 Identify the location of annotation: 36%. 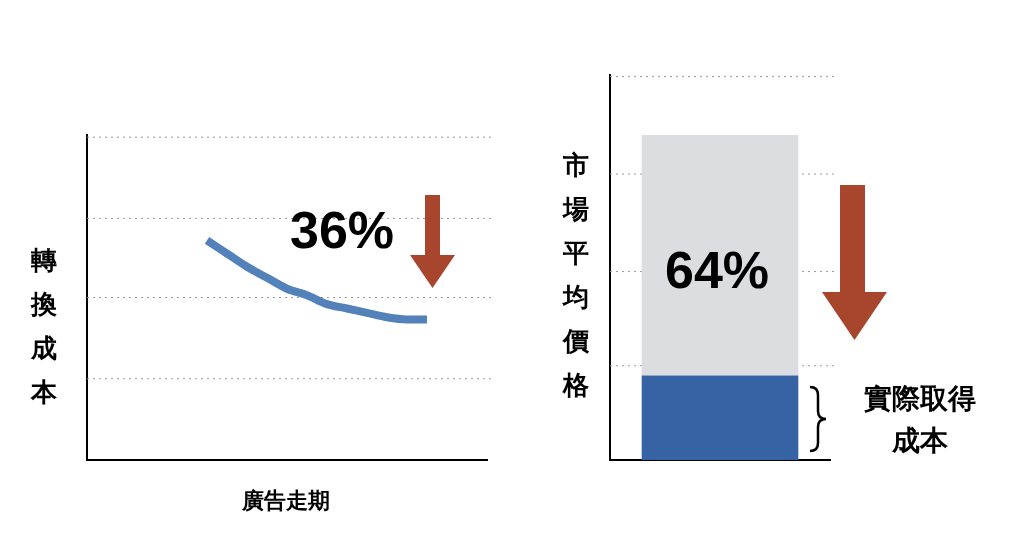
(342, 230).